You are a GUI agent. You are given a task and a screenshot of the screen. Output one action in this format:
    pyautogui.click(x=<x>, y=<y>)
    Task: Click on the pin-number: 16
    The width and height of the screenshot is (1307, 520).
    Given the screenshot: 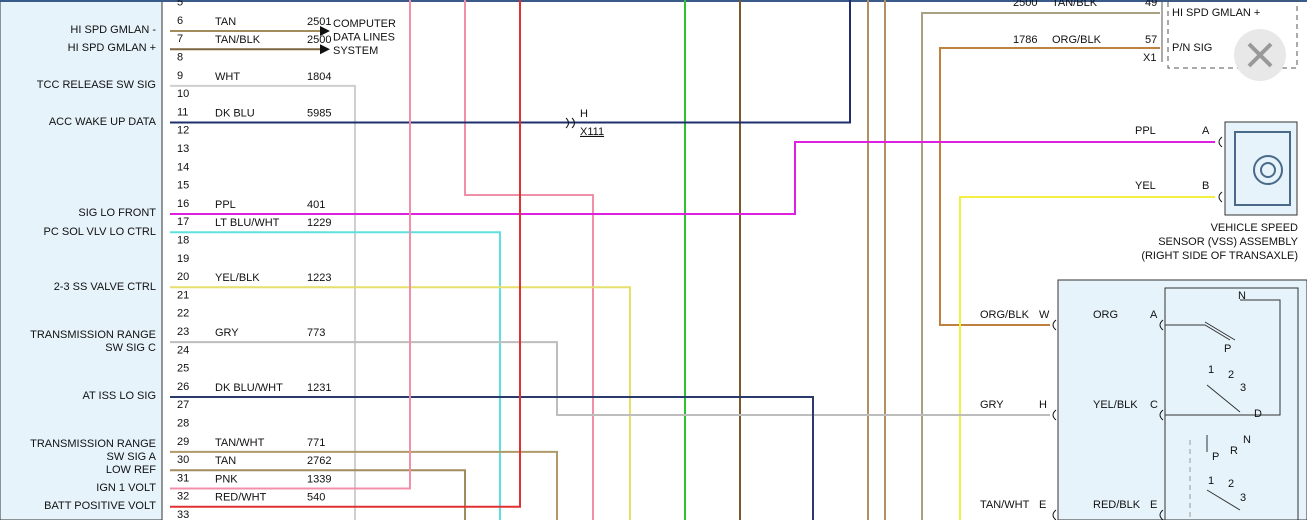 What is the action you would take?
    pyautogui.click(x=183, y=204)
    